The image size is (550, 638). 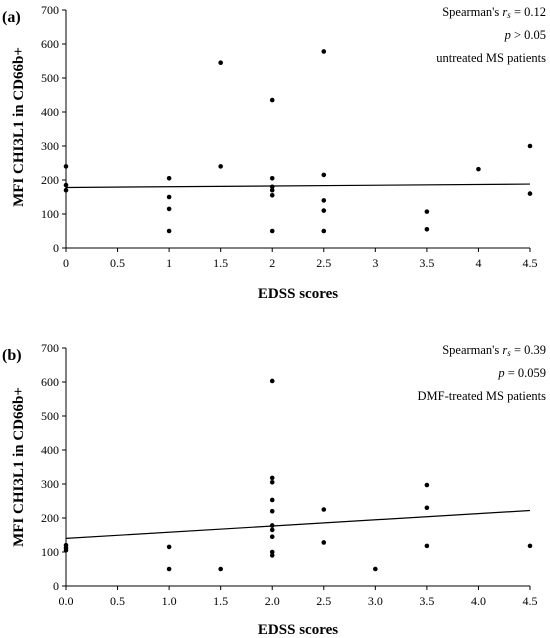 I want to click on p-value-annotation: p = 0.059, so click(x=521, y=373).